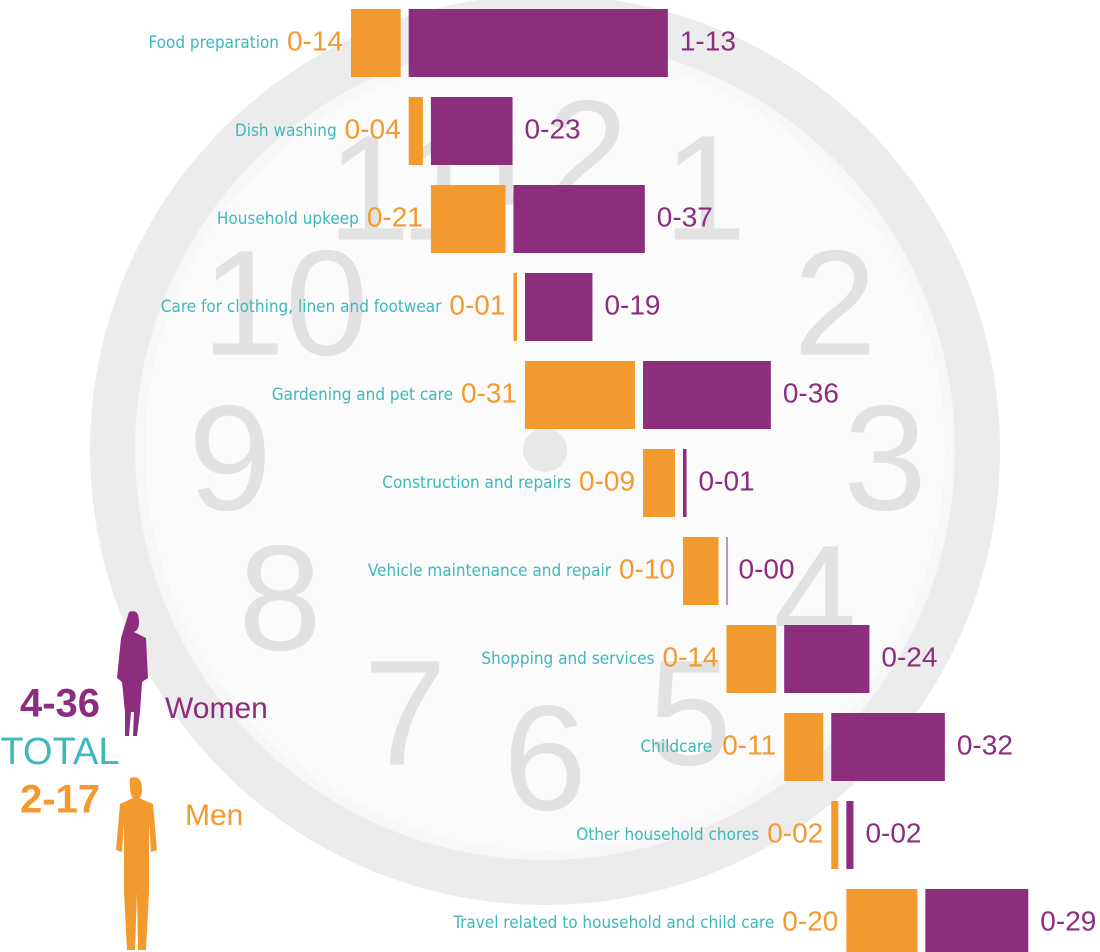 Image resolution: width=1100 pixels, height=952 pixels. What do you see at coordinates (567, 659) in the screenshot?
I see `category-label: Shopping and services` at bounding box center [567, 659].